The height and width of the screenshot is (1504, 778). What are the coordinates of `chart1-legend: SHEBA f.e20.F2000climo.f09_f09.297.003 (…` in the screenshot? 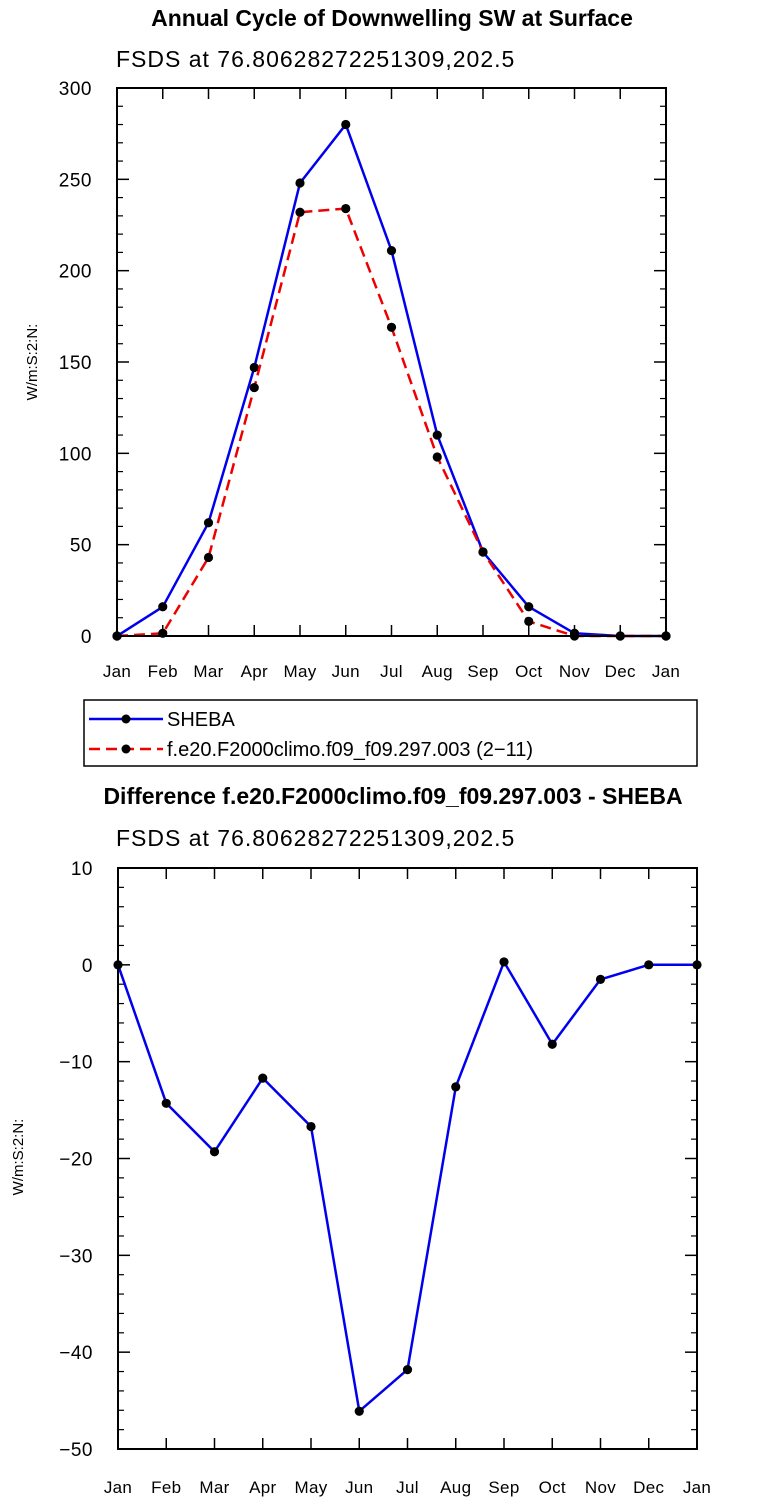 It's located at (390, 733).